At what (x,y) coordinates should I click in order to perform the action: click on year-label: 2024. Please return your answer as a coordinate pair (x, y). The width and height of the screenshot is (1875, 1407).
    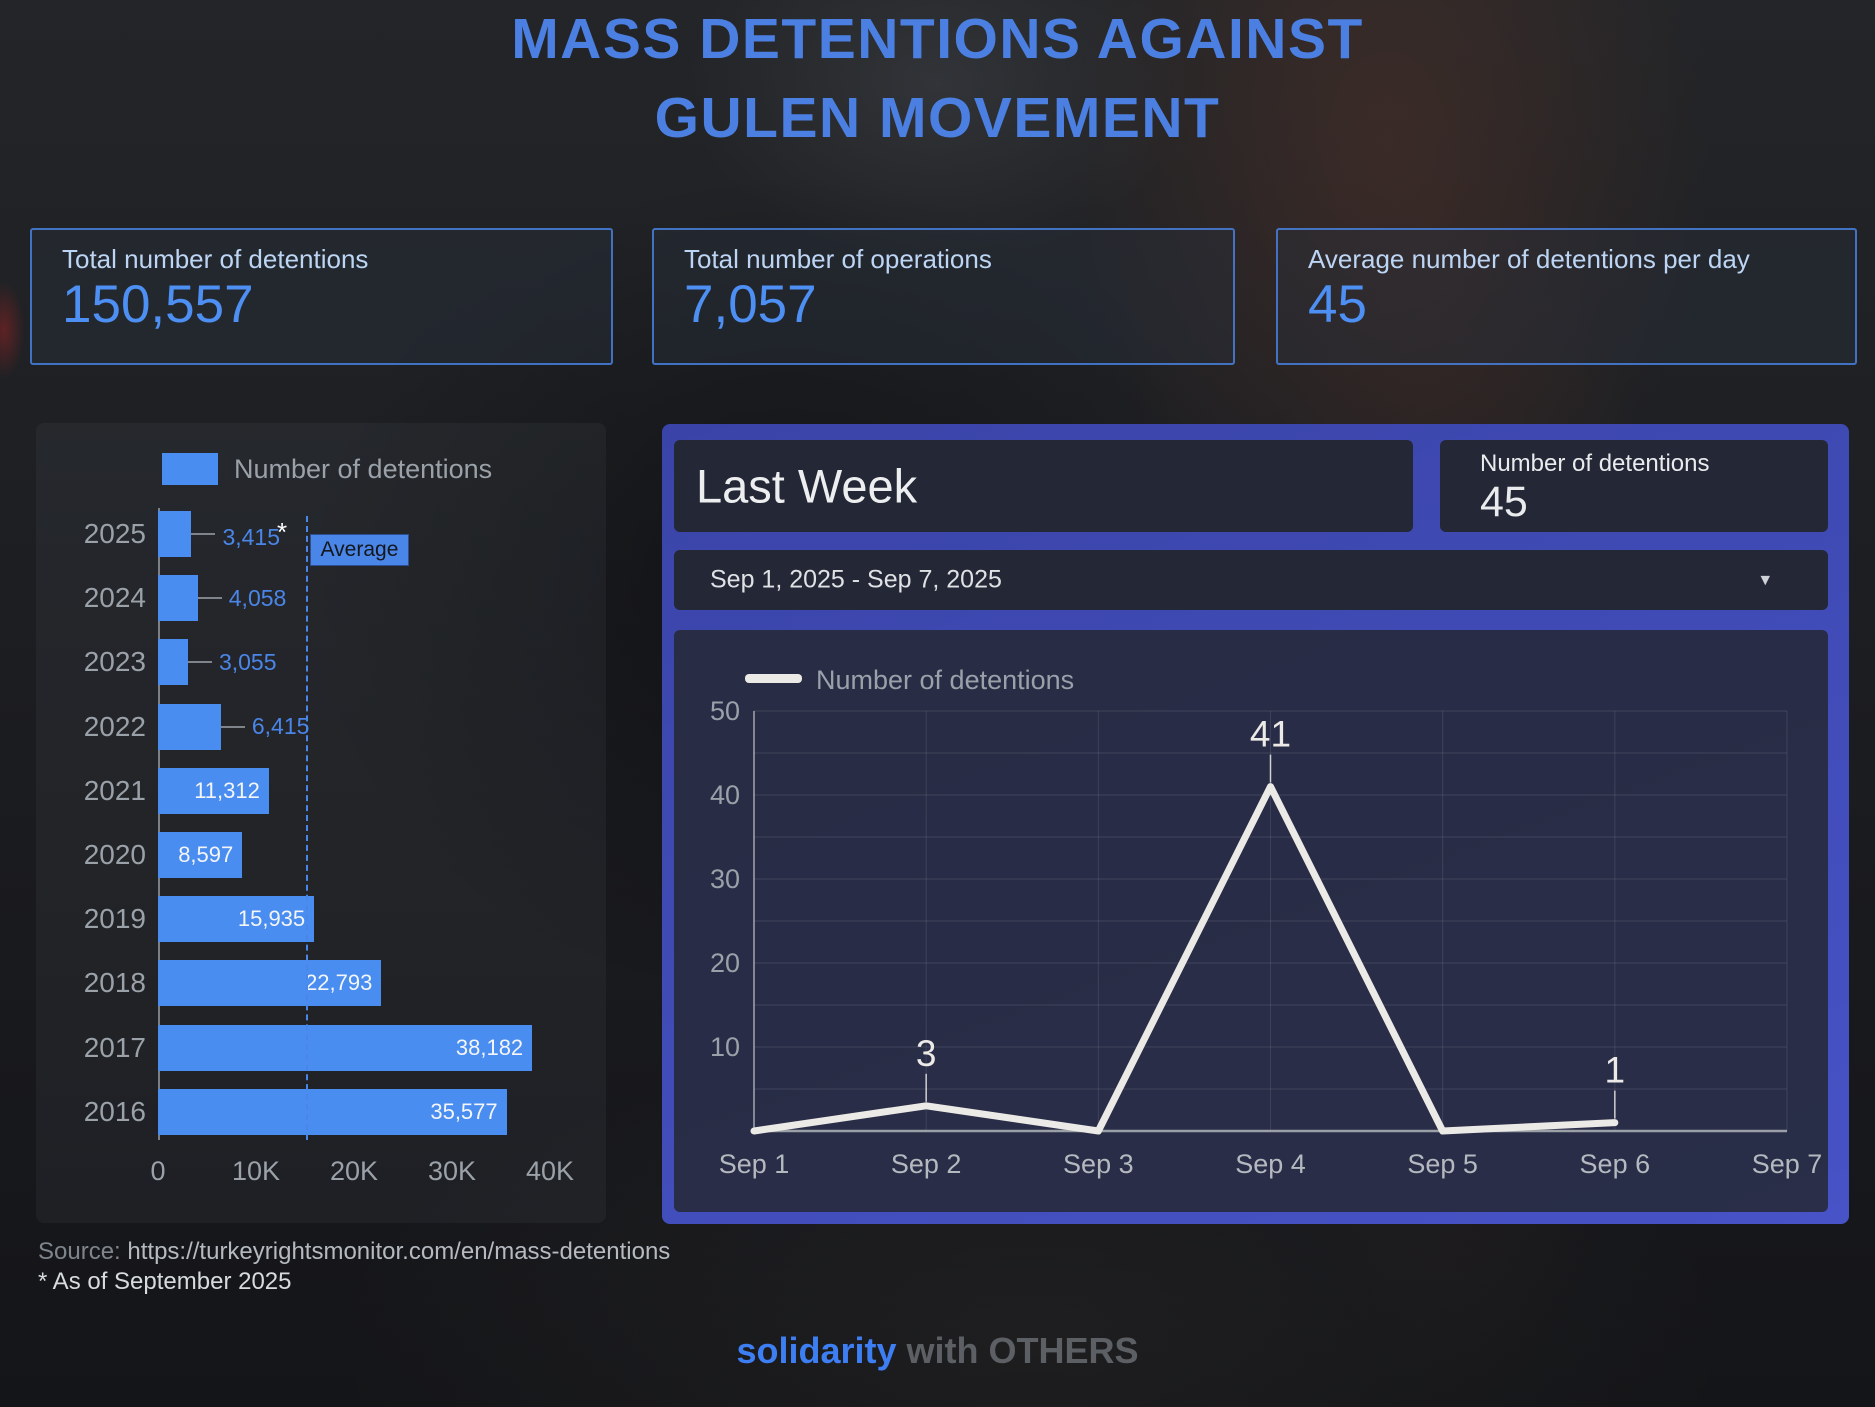
    Looking at the image, I should click on (114, 598).